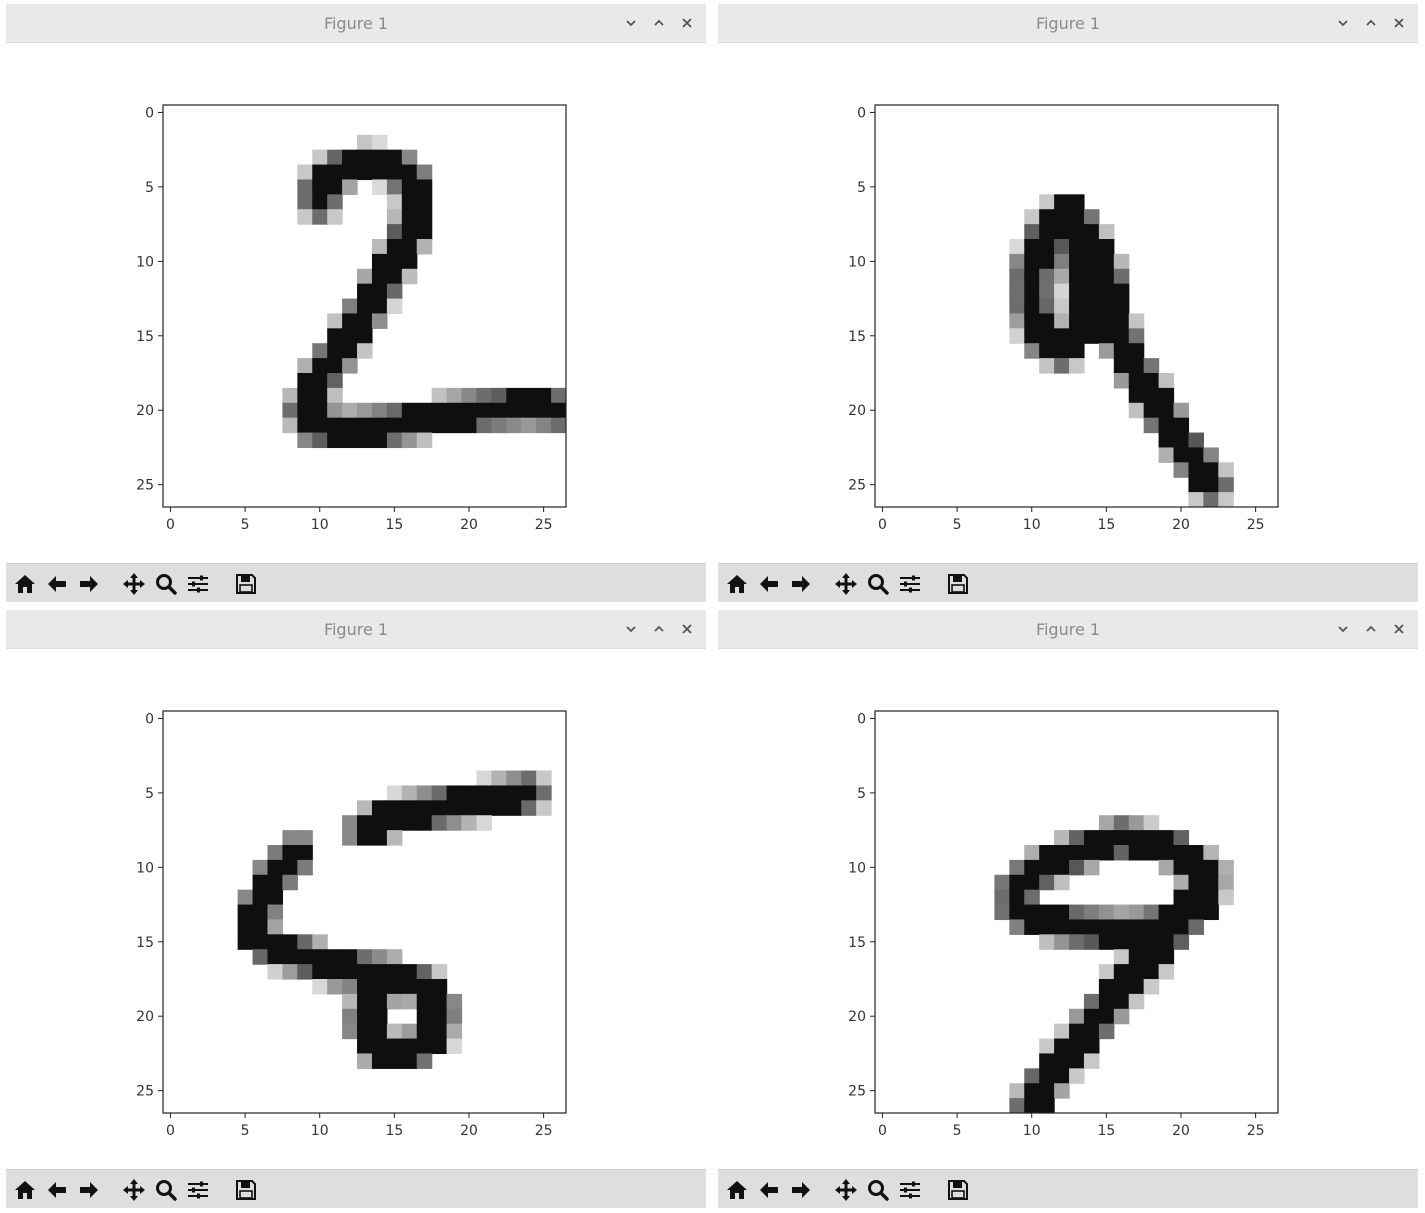 Image resolution: width=1425 pixels, height=1213 pixels. I want to click on window-title: Figure 1, so click(1068, 23).